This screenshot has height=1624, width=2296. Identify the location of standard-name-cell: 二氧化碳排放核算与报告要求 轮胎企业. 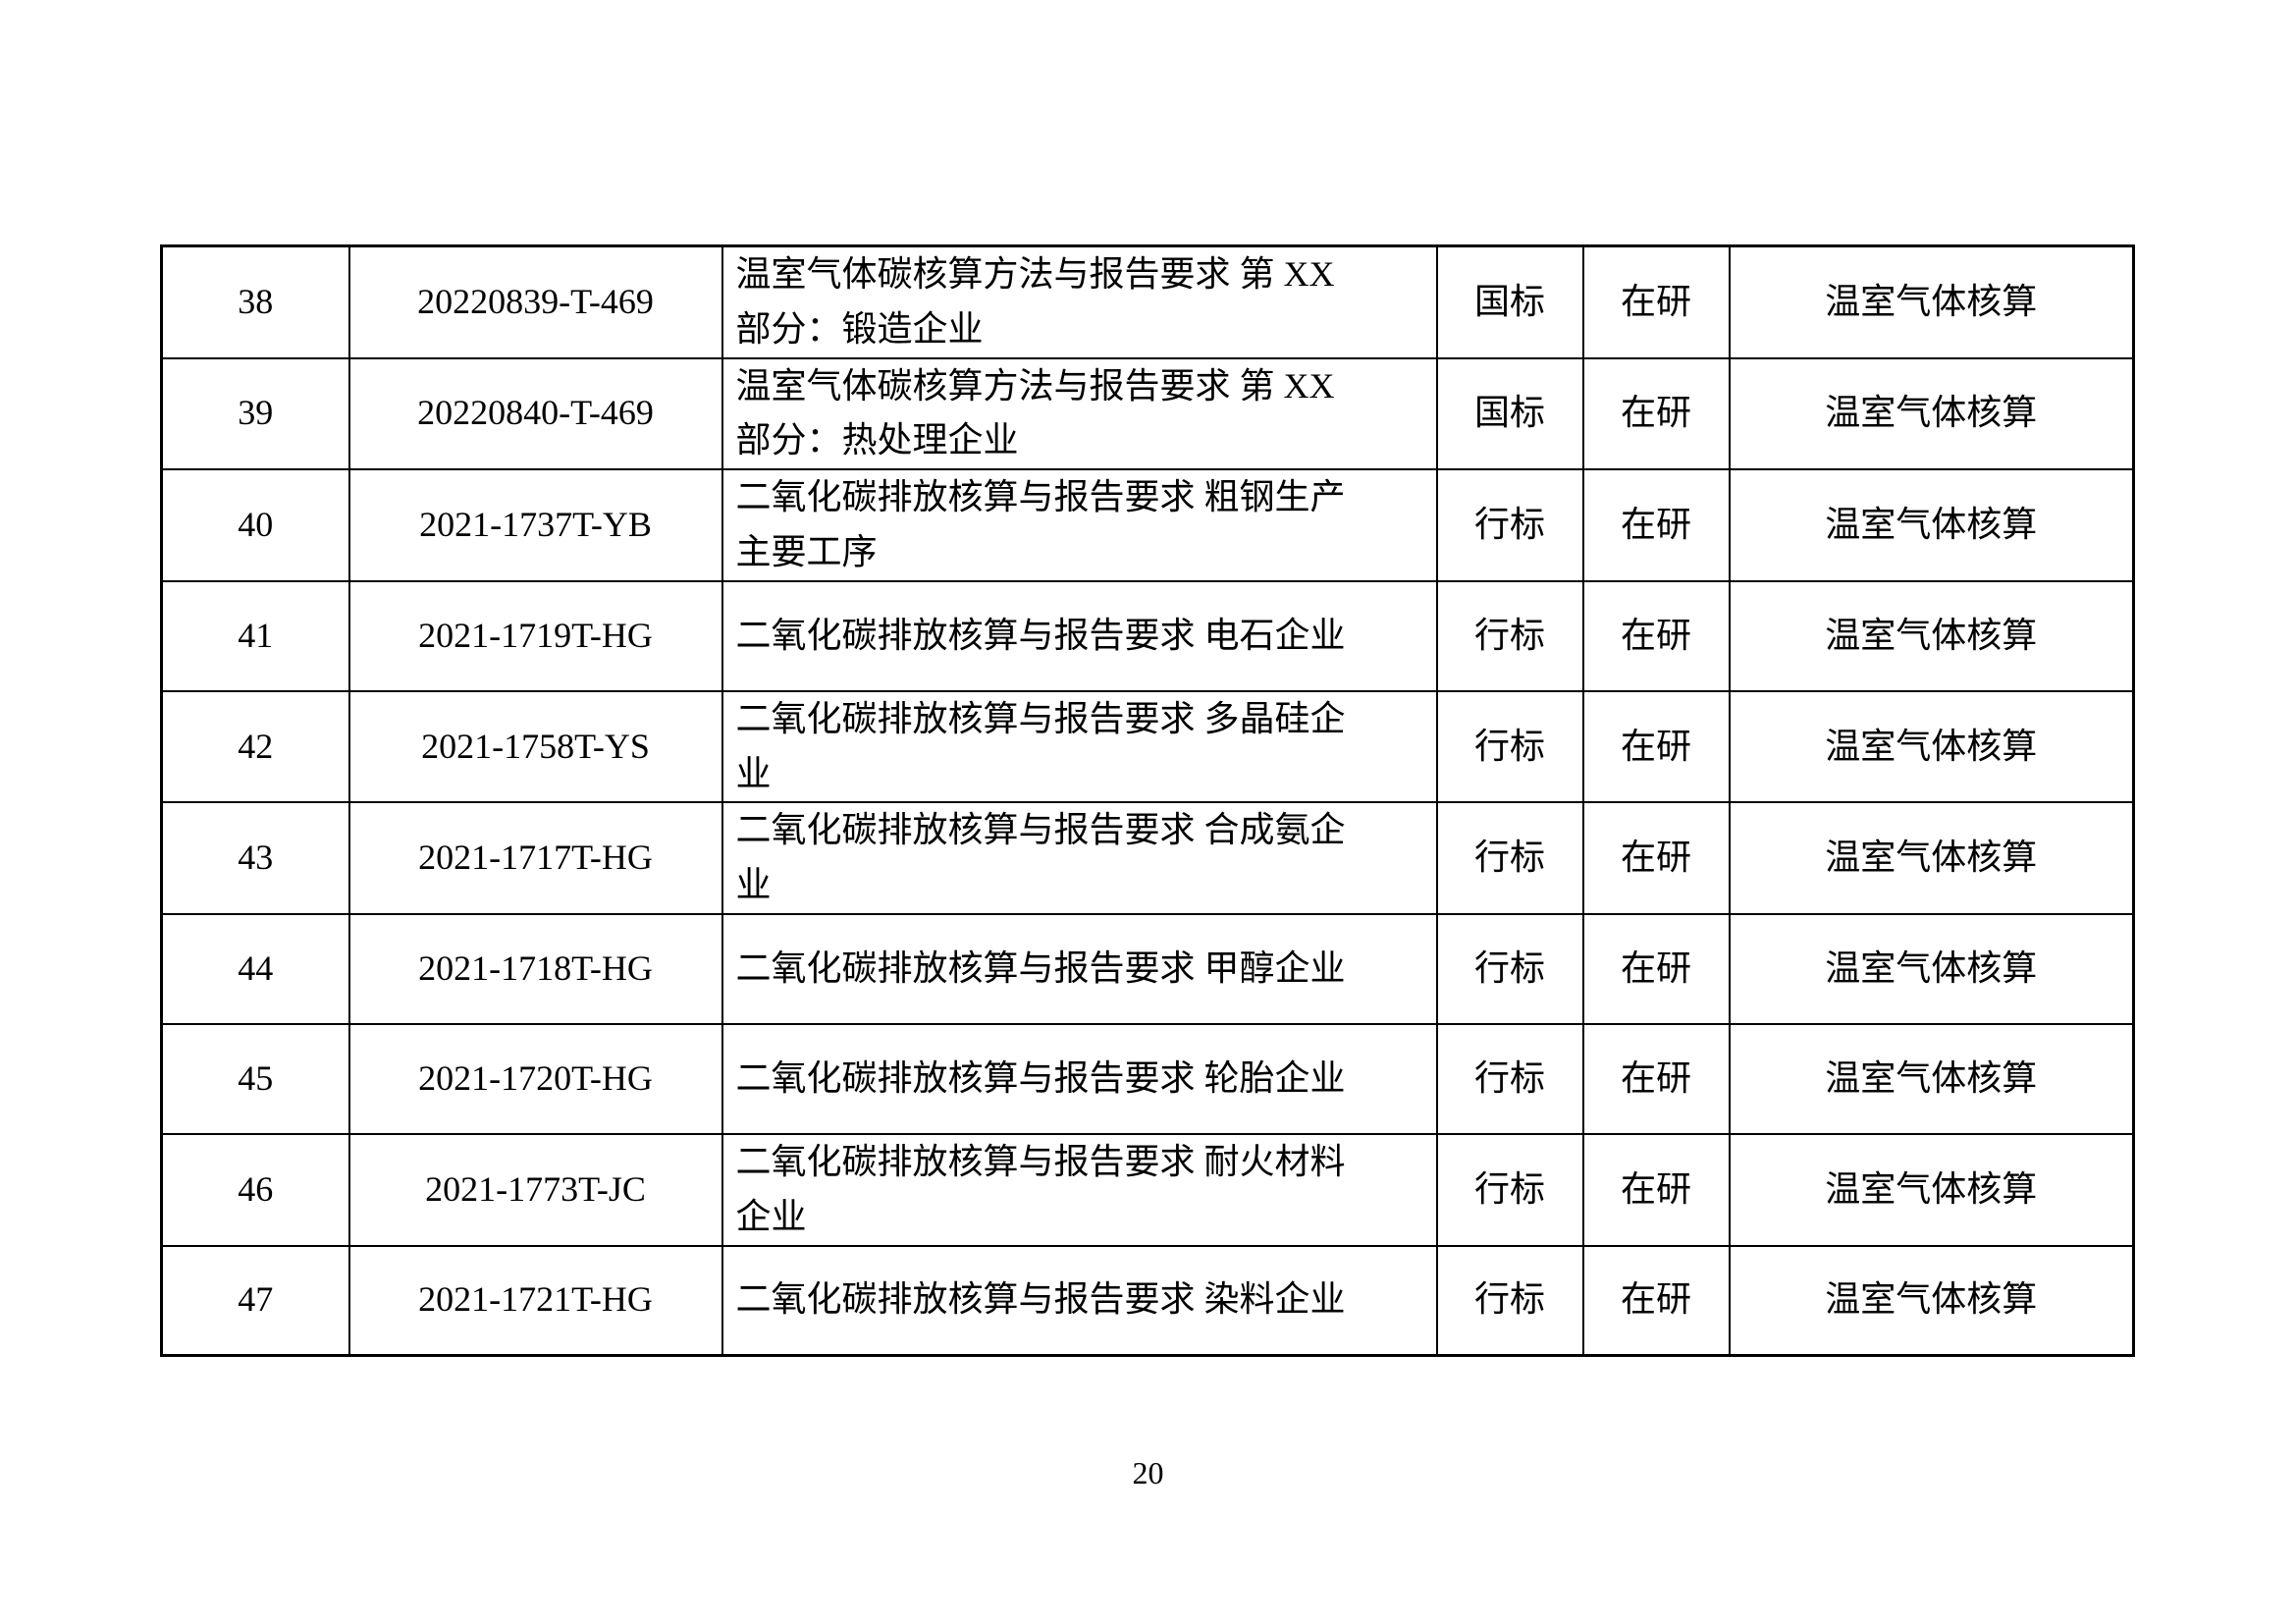
(1079, 1078).